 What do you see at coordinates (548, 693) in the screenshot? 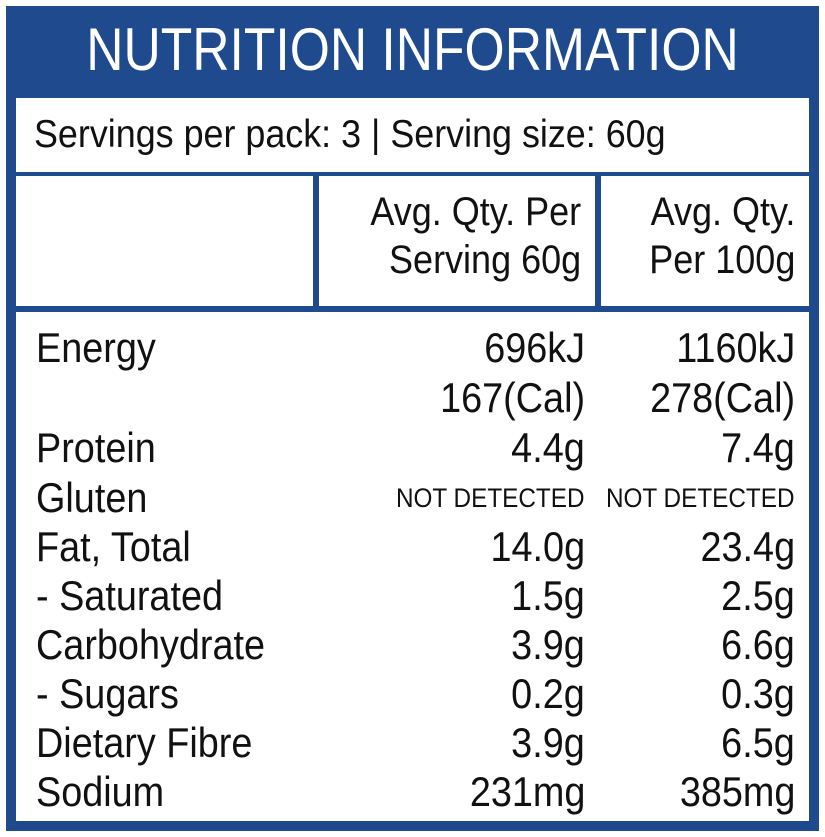
I see `per-serving-value: 0.2g` at bounding box center [548, 693].